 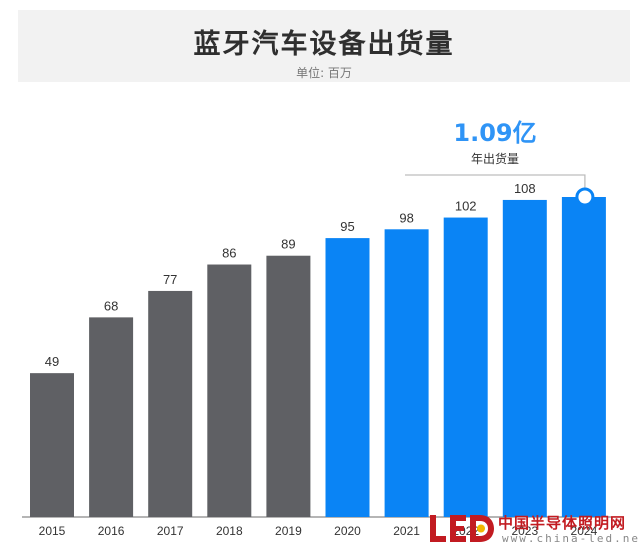 I want to click on bar-2022, so click(x=465, y=367).